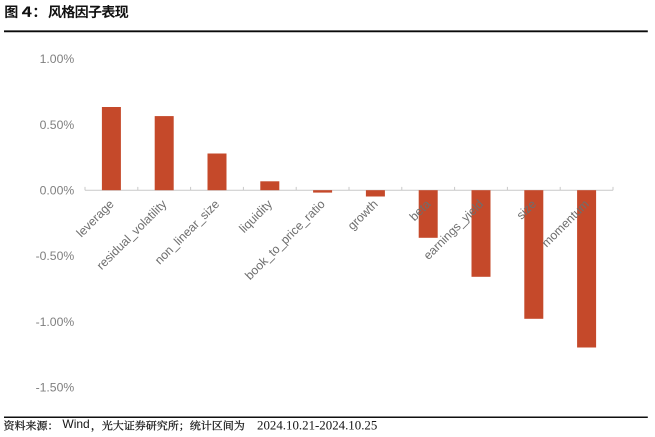 Image resolution: width=655 pixels, height=437 pixels. What do you see at coordinates (55, 256) in the screenshot?
I see `svg-text: -0.50%` at bounding box center [55, 256].